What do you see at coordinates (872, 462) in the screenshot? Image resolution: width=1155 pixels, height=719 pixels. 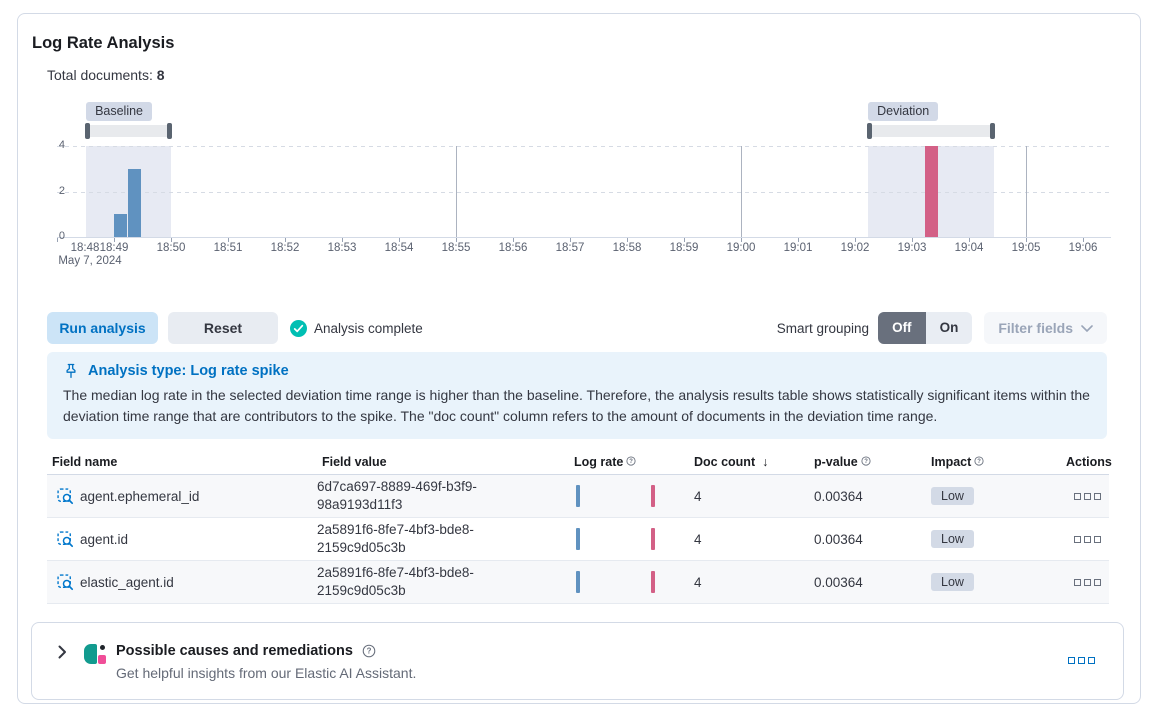 I see `column-header-p-value: p-value?` at bounding box center [872, 462].